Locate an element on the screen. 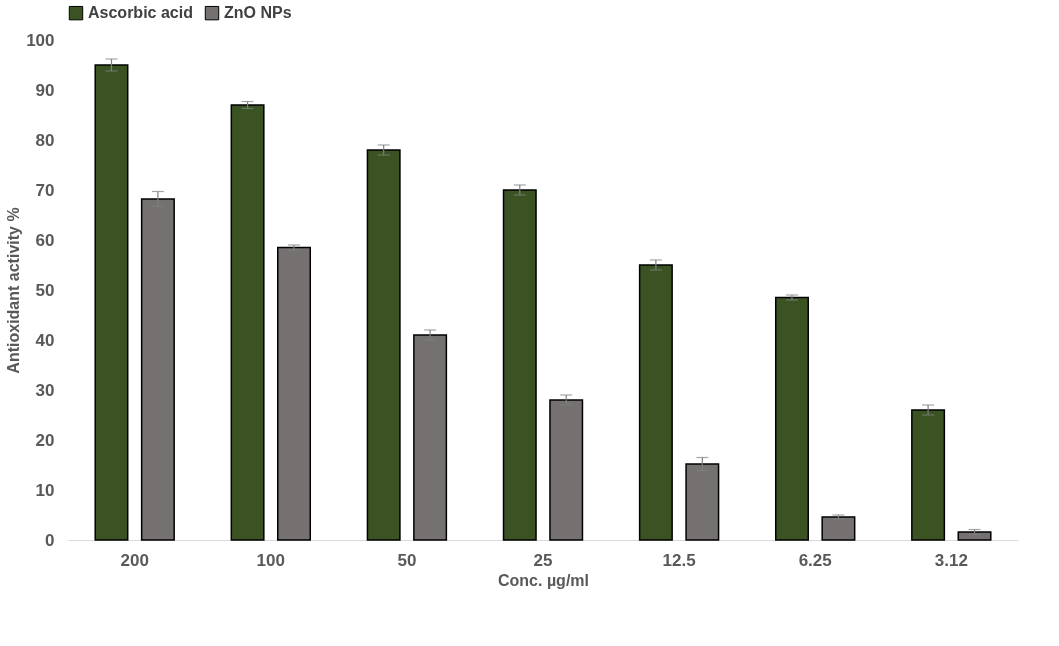  y-tick-label: 20 is located at coordinates (45, 440).